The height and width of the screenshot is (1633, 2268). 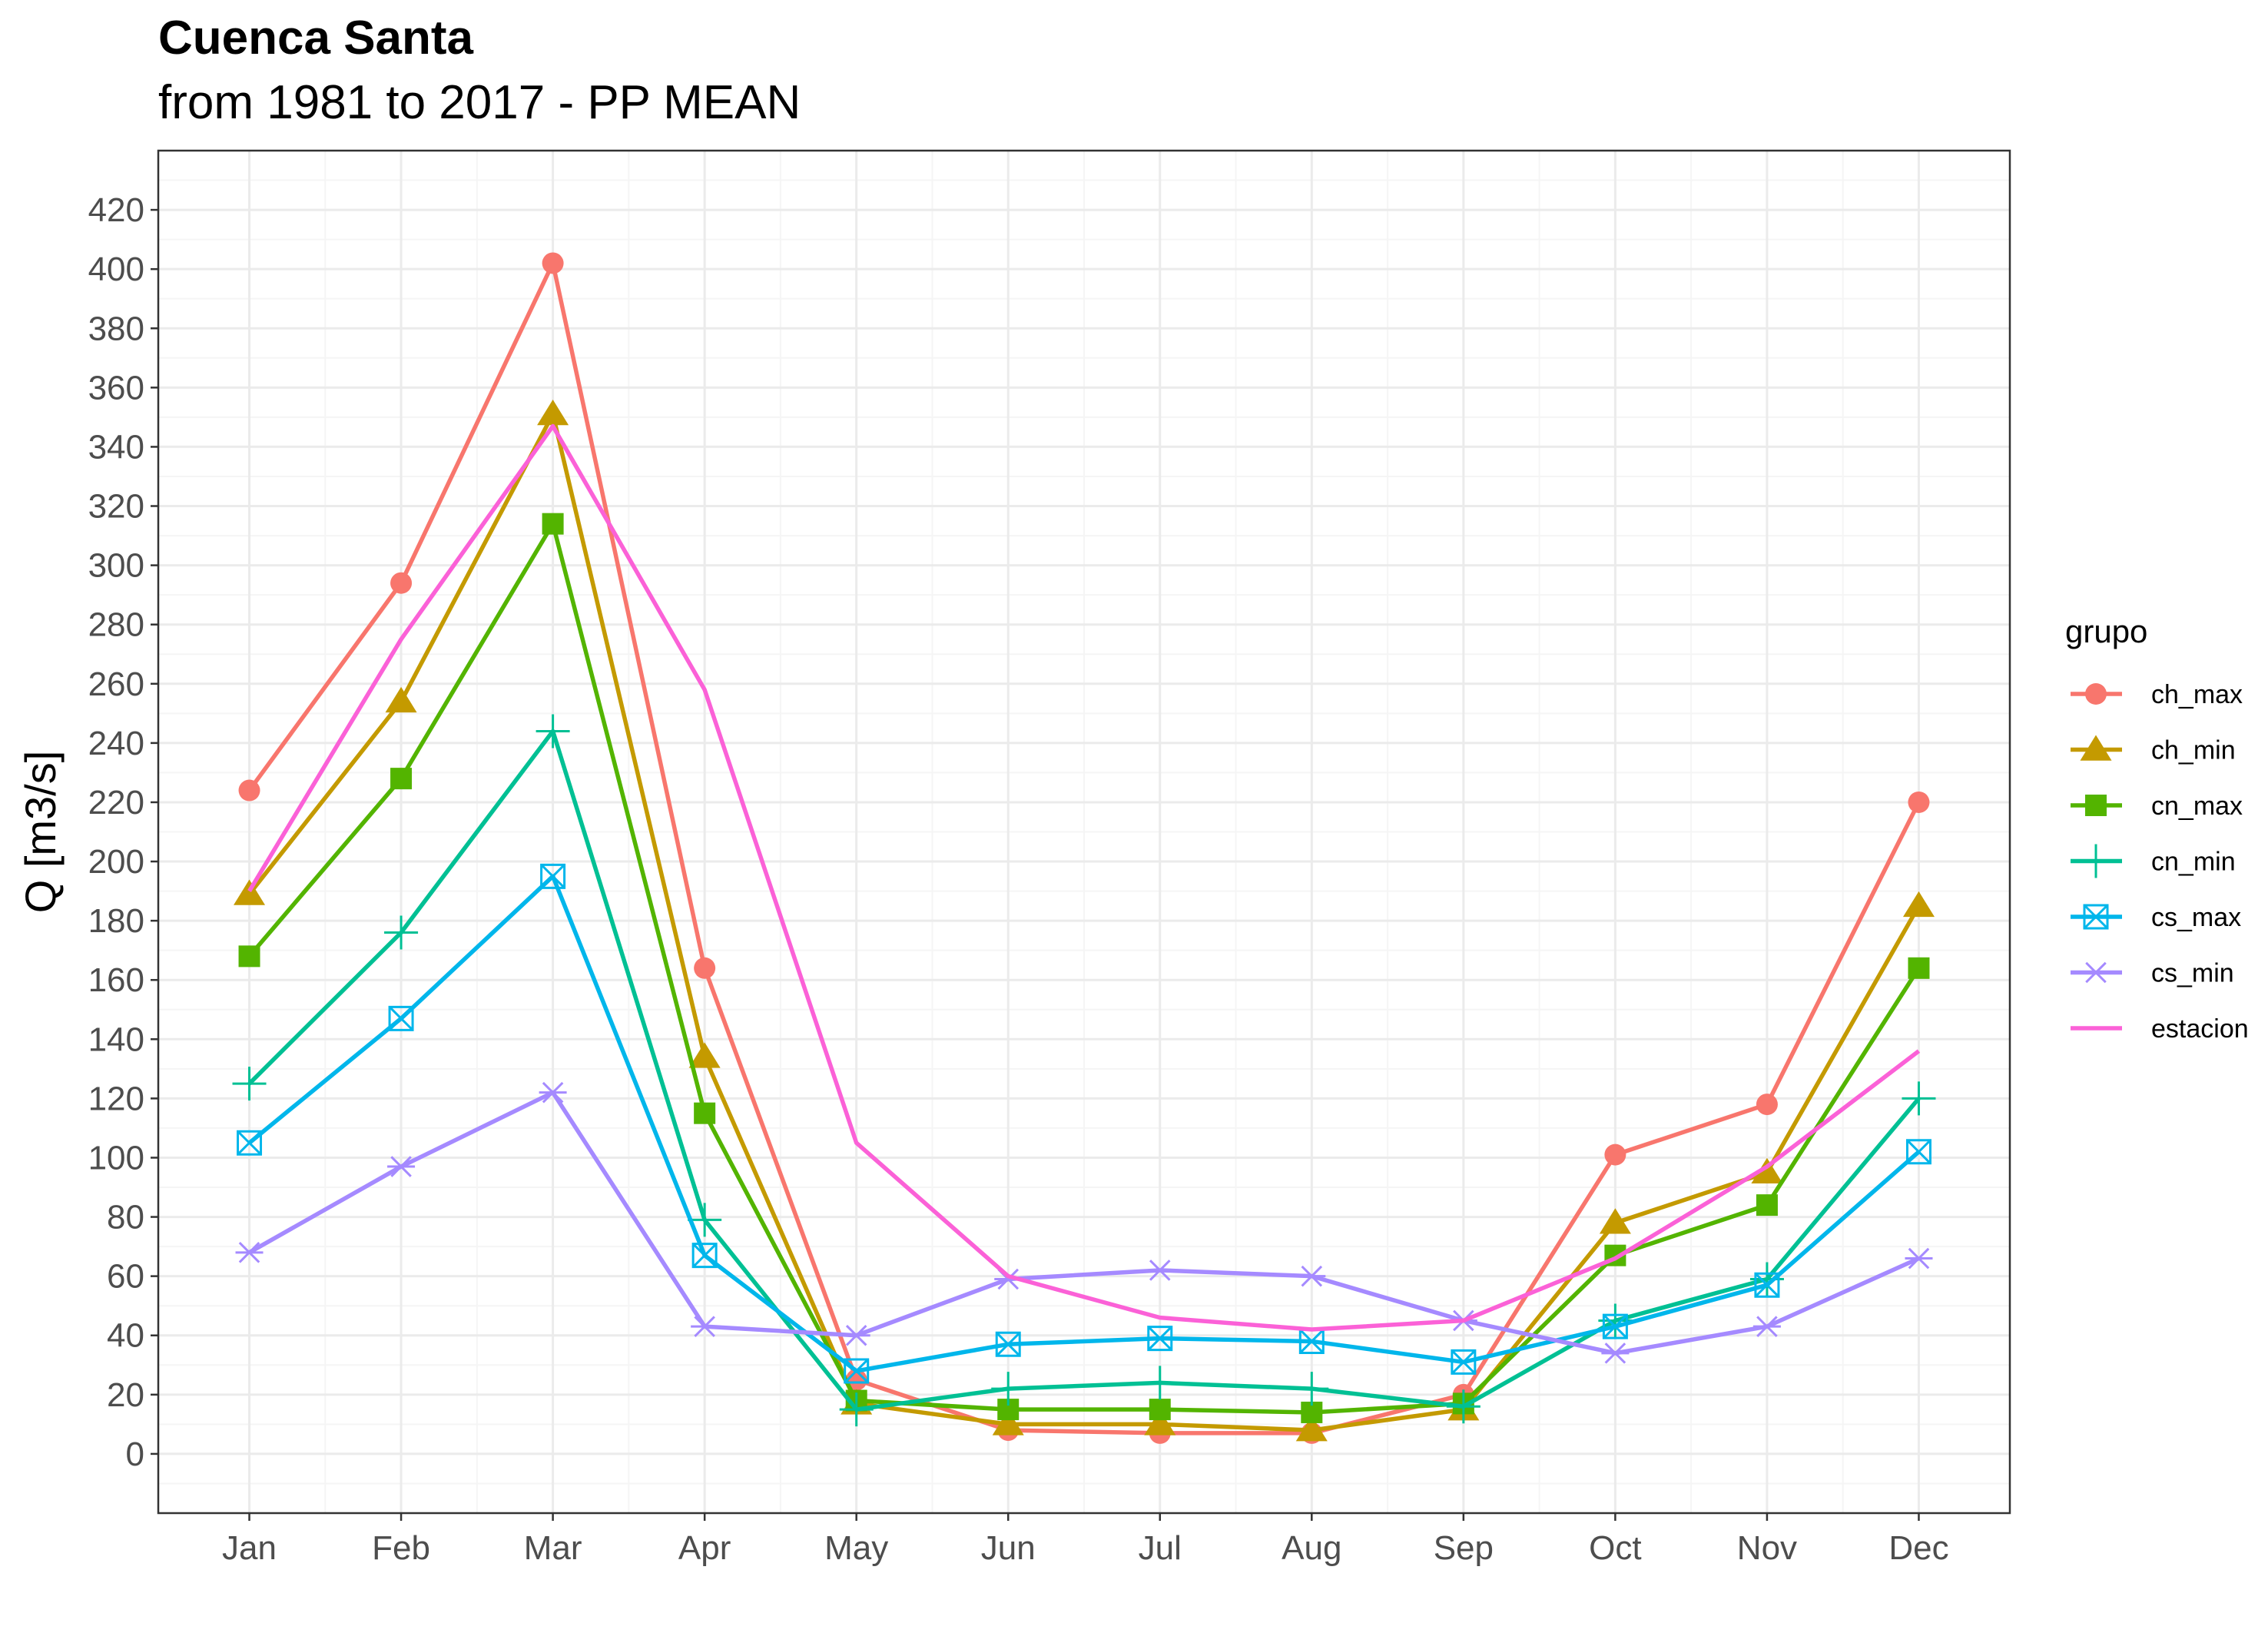 What do you see at coordinates (116, 980) in the screenshot?
I see `y-tick-label: 160` at bounding box center [116, 980].